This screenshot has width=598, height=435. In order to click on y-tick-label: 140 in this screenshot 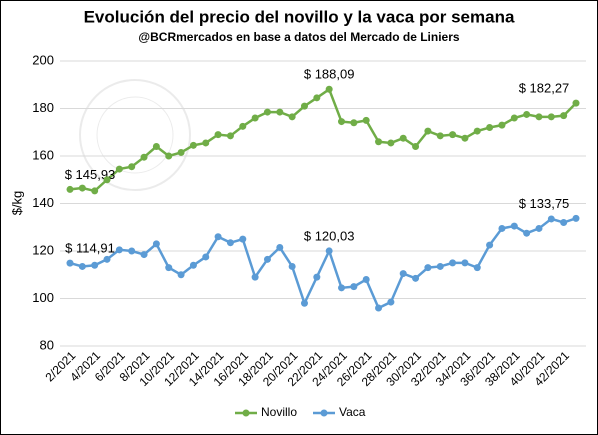, I will do `click(43, 202)`.